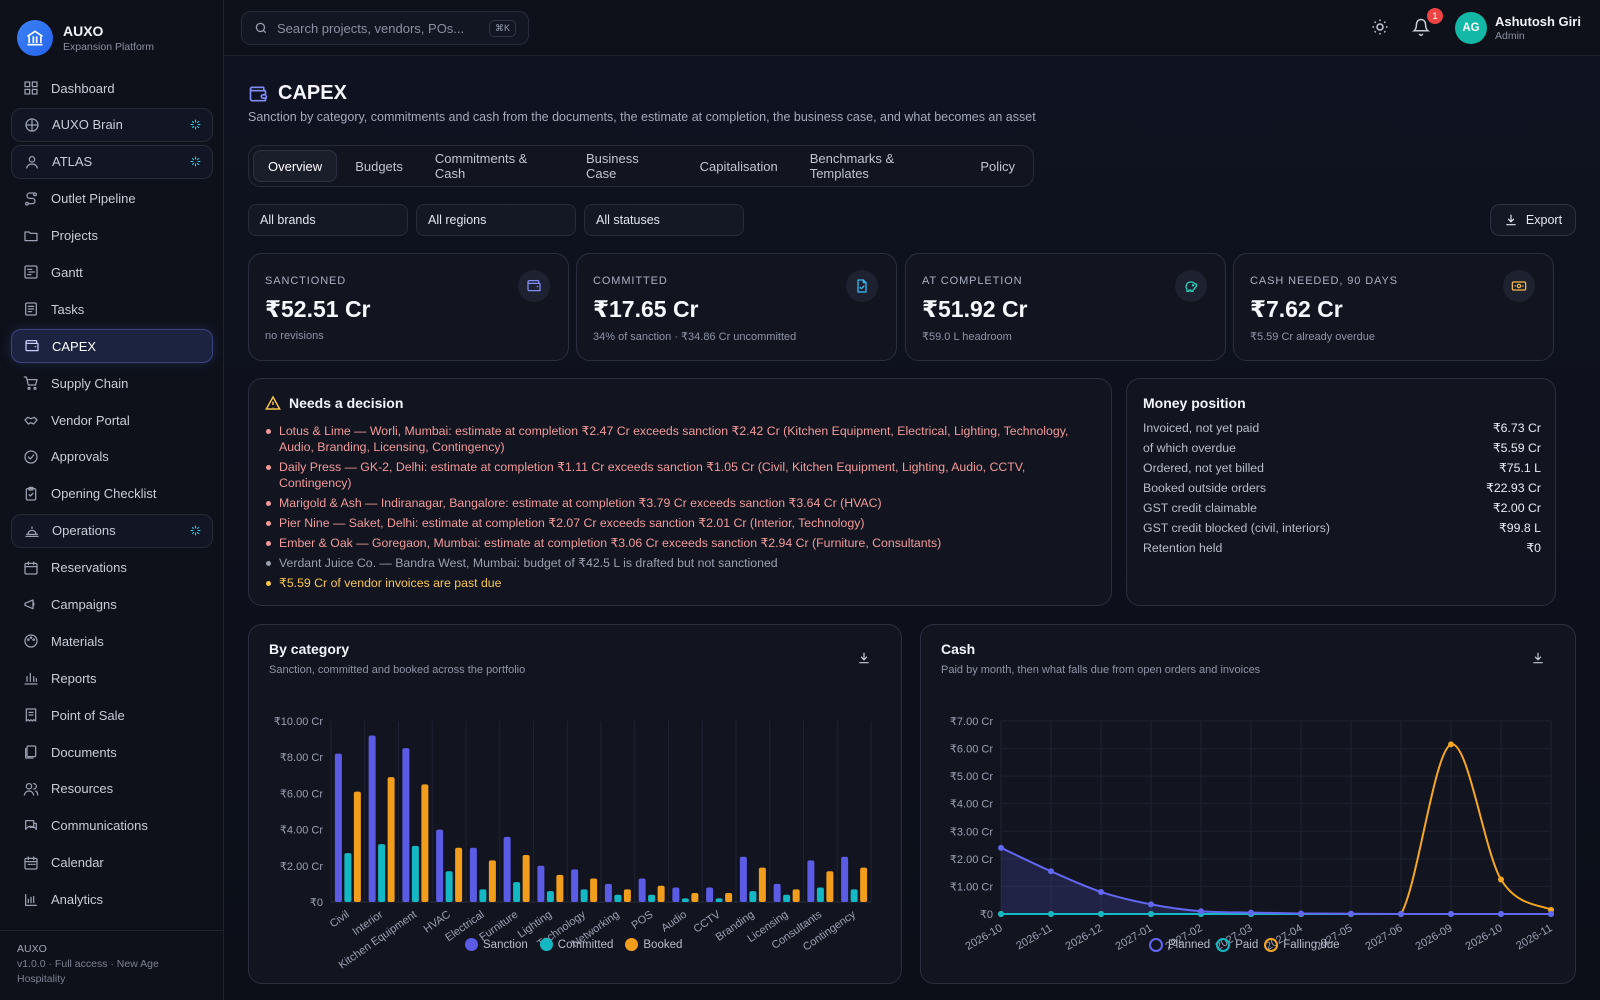 This screenshot has width=1600, height=1000. What do you see at coordinates (112, 383) in the screenshot?
I see `sidebar-item-supply-chain: Supply Chain` at bounding box center [112, 383].